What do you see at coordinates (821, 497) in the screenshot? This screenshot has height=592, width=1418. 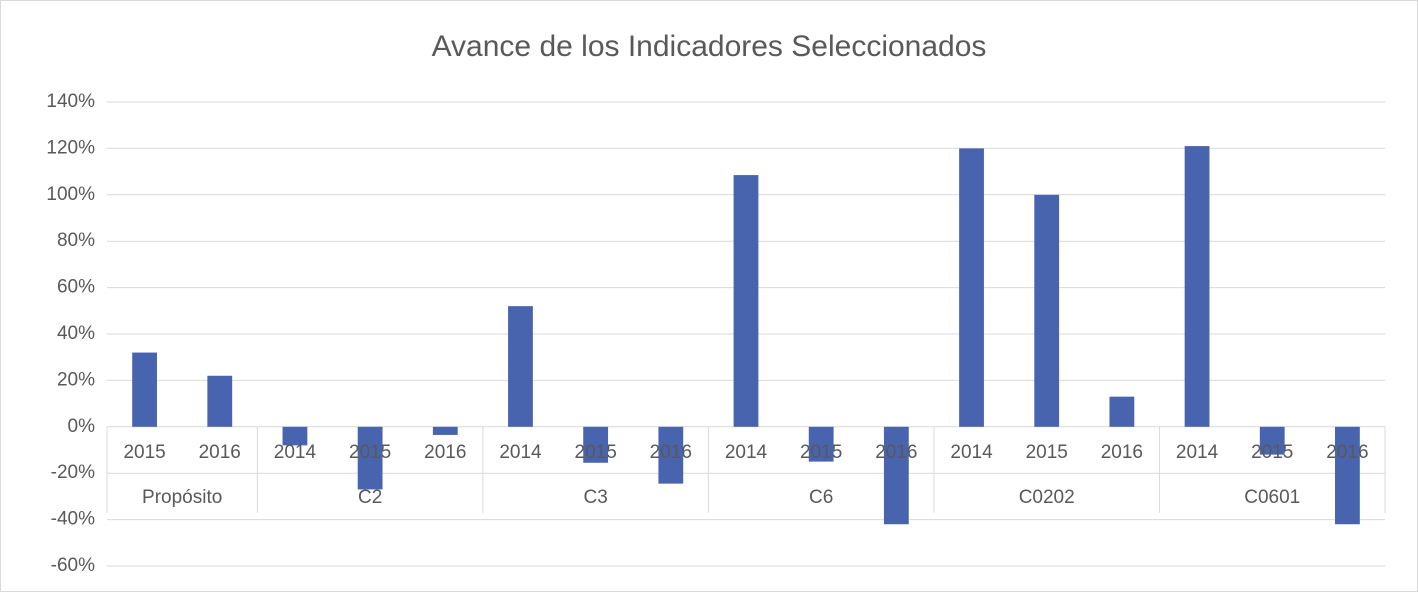 I see `group-label: C6` at bounding box center [821, 497].